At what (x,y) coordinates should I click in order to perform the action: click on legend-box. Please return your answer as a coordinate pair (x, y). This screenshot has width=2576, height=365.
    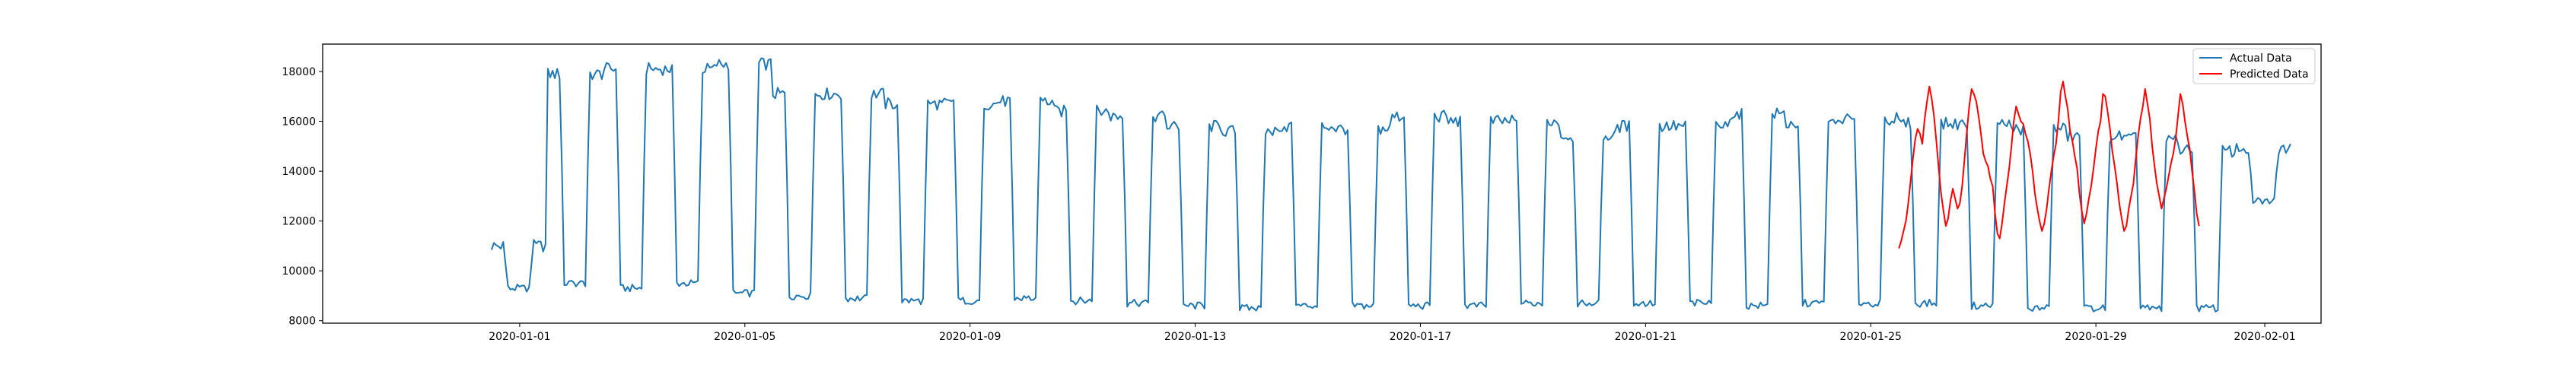
    Looking at the image, I should click on (2254, 66).